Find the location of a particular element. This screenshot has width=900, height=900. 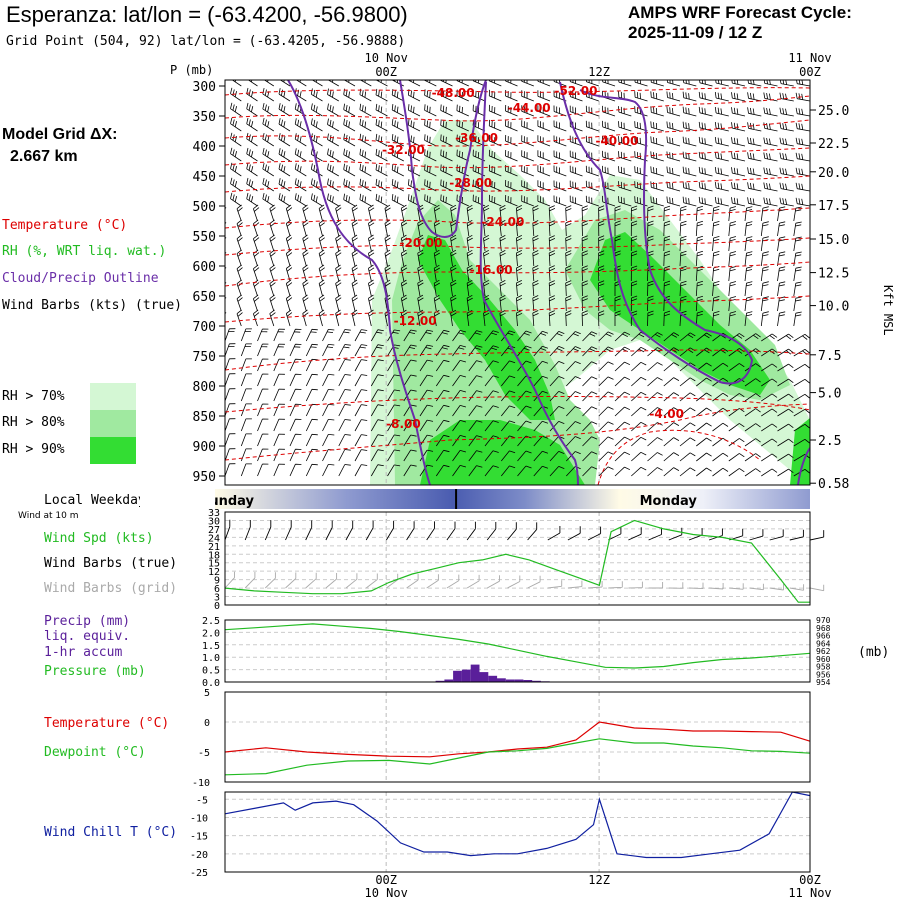

legend-temperature: Temperature (°C) is located at coordinates (65, 225).